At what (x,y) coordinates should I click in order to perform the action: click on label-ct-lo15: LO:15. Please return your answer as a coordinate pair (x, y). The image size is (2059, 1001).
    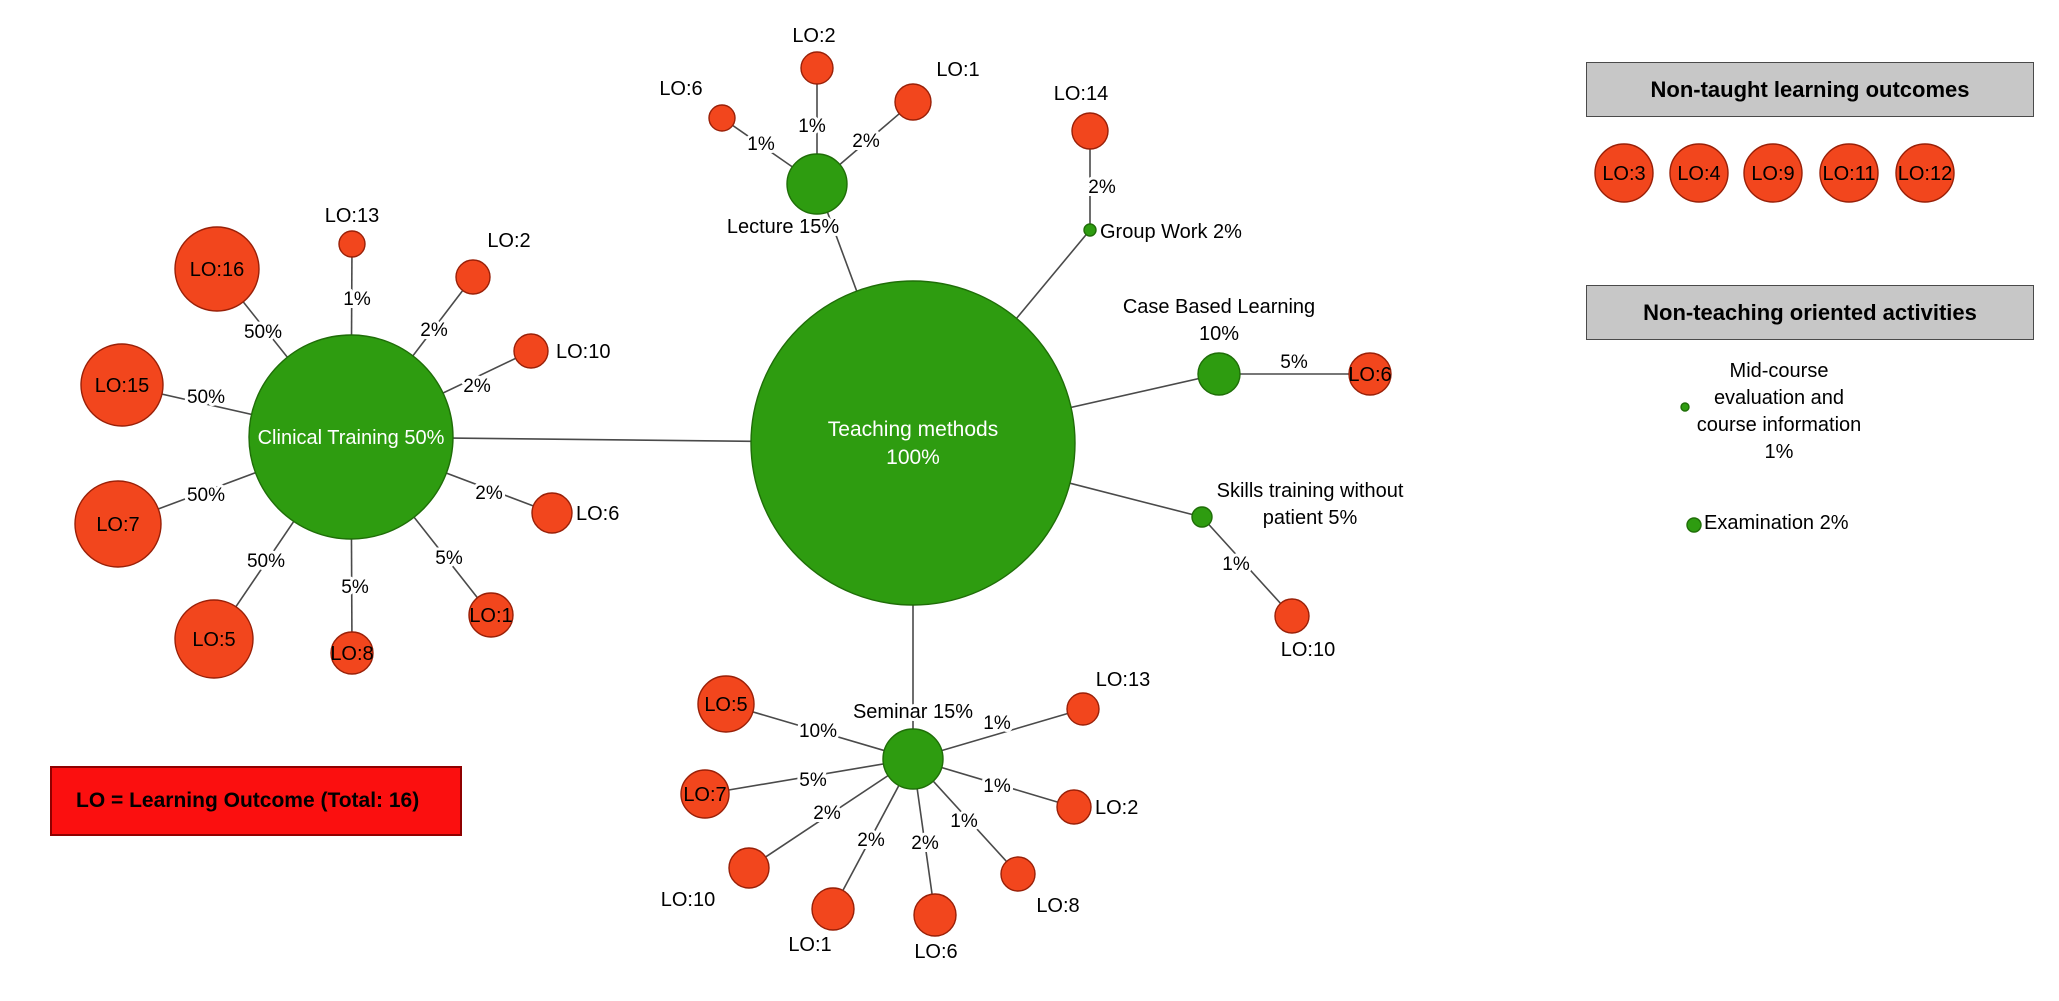
    Looking at the image, I should click on (122, 386).